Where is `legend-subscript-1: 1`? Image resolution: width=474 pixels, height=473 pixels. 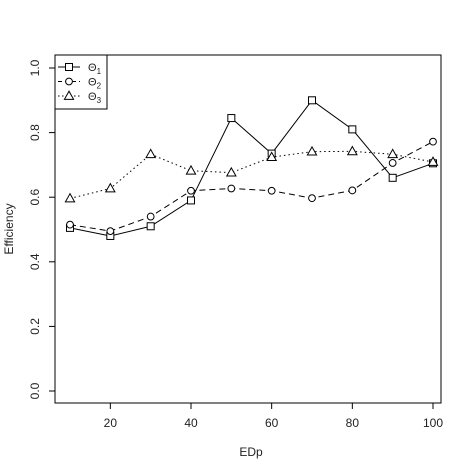 legend-subscript-1: 1 is located at coordinates (99, 71).